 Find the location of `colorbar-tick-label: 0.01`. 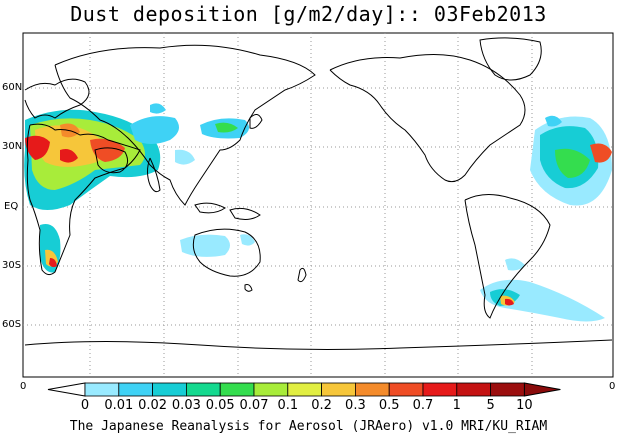

colorbar-tick-label: 0.01 is located at coordinates (119, 405).